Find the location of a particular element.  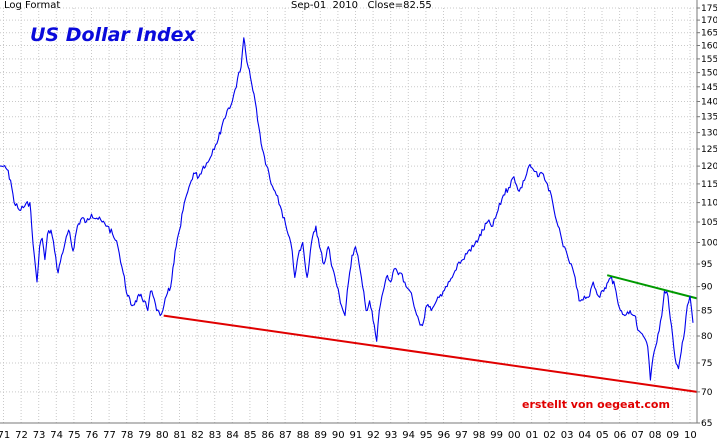

x-tick-label: 03 is located at coordinates (567, 435).